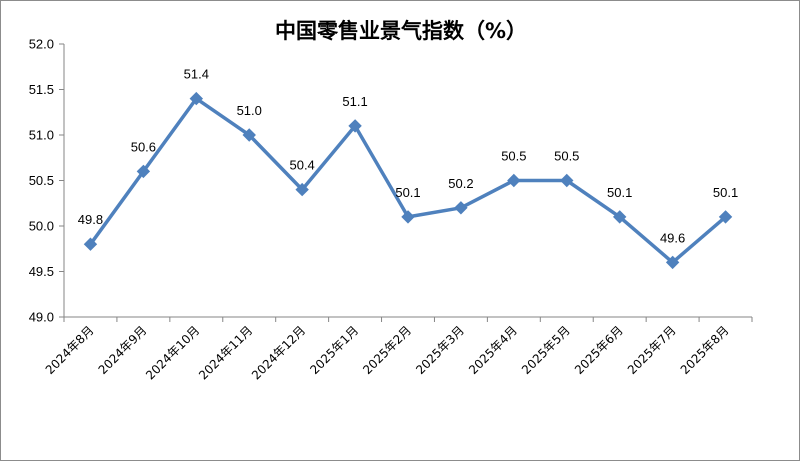 This screenshot has width=800, height=461. I want to click on y-tick-label: 51.0, so click(41, 135).